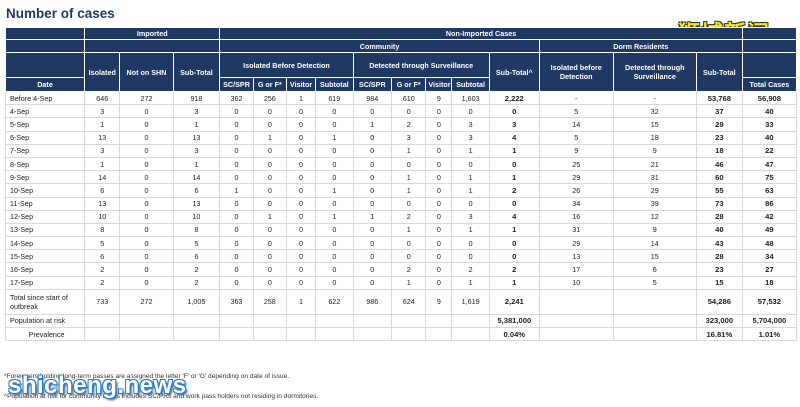 The width and height of the screenshot is (800, 407). I want to click on table-cell: 15, so click(654, 124).